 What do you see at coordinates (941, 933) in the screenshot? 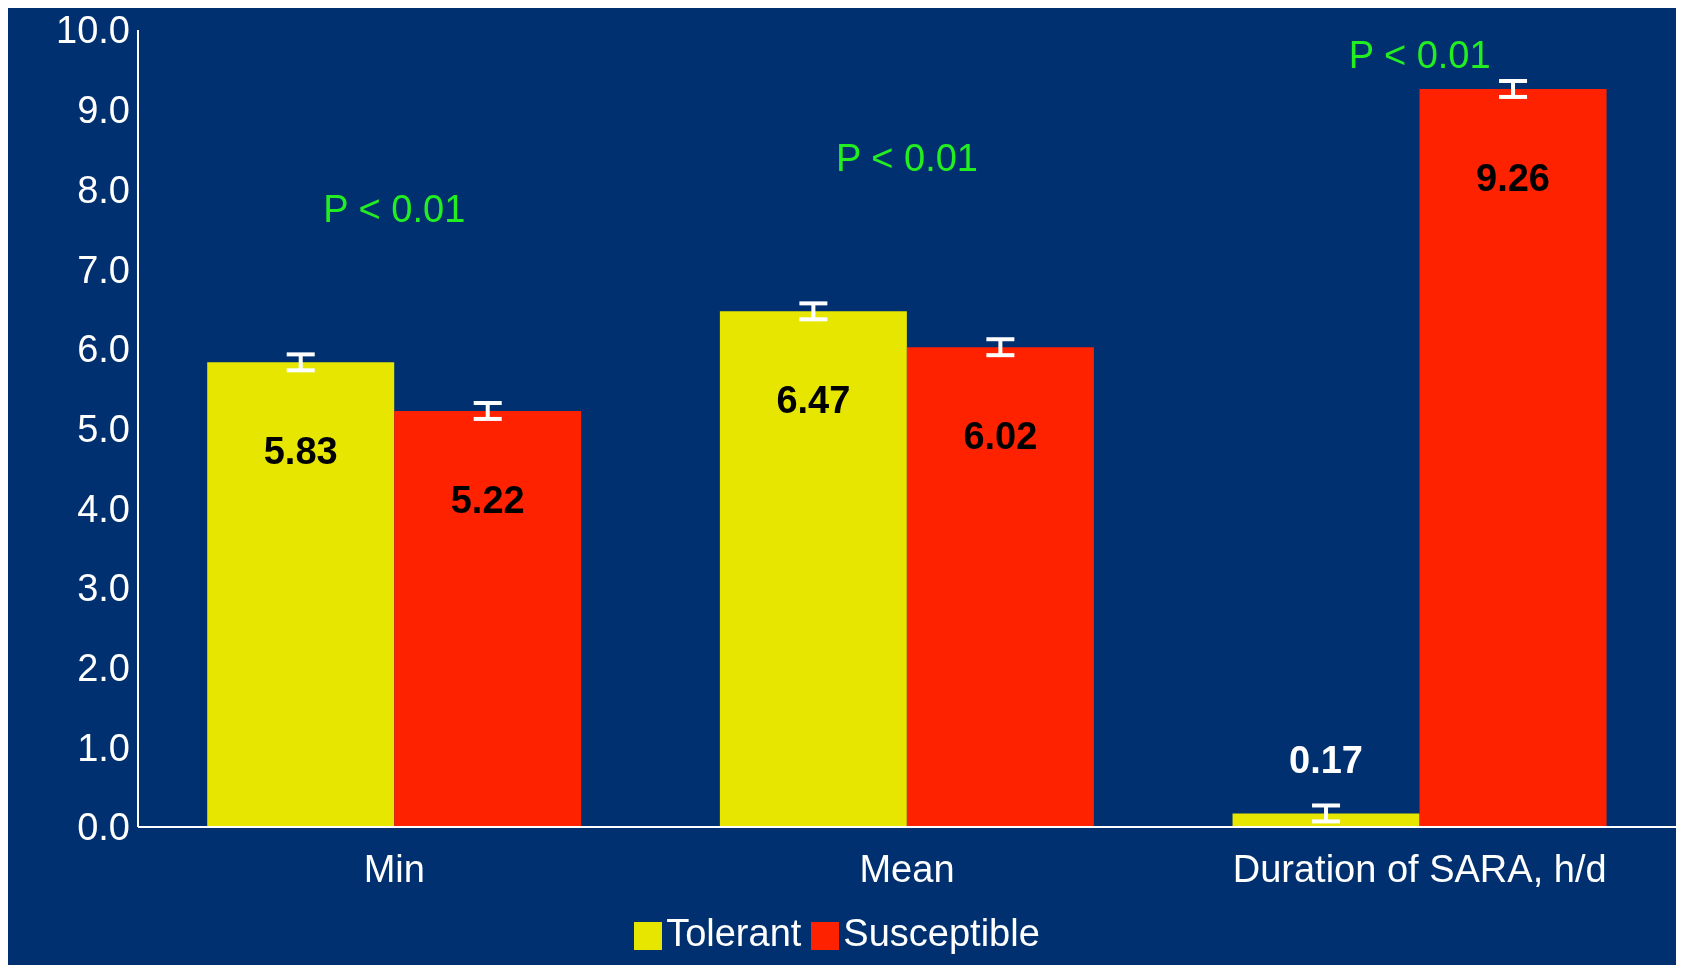
I see `legend-label: Susceptible` at bounding box center [941, 933].